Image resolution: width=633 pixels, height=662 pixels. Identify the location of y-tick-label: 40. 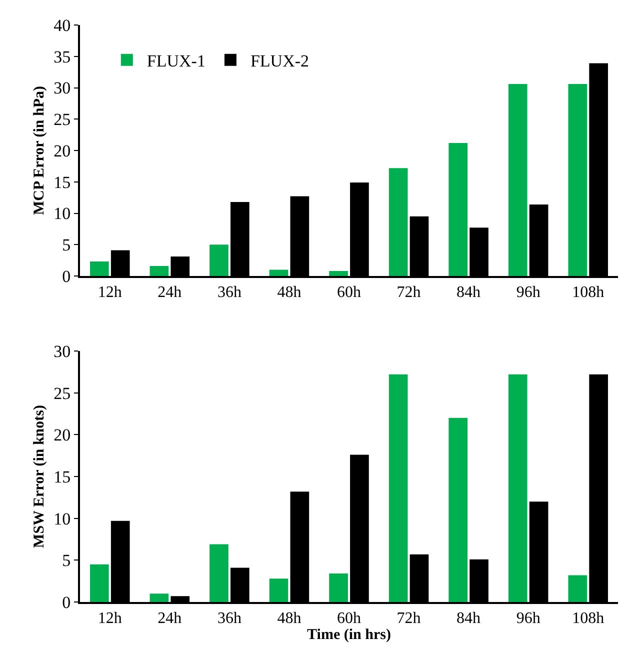
(62, 25).